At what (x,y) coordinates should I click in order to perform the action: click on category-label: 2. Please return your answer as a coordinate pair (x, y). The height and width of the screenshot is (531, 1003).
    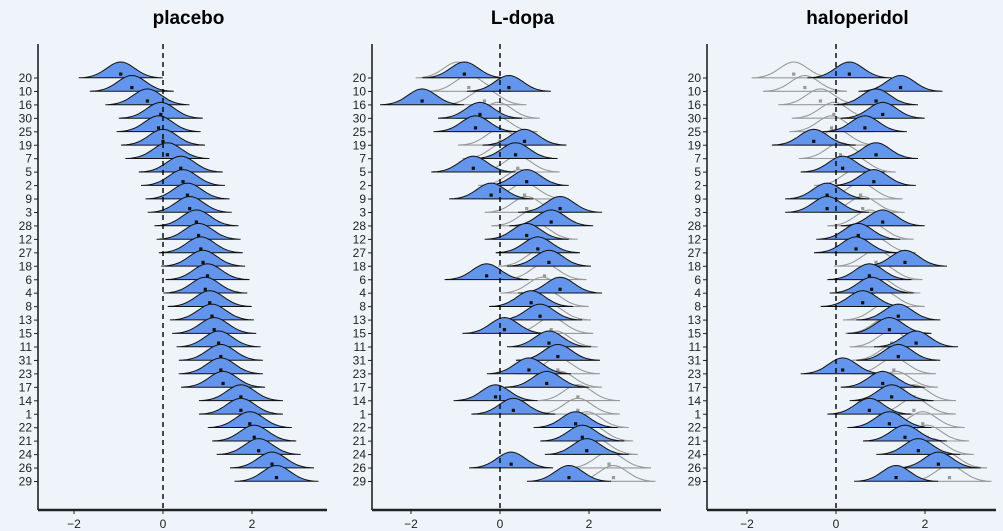
    Looking at the image, I should click on (362, 186).